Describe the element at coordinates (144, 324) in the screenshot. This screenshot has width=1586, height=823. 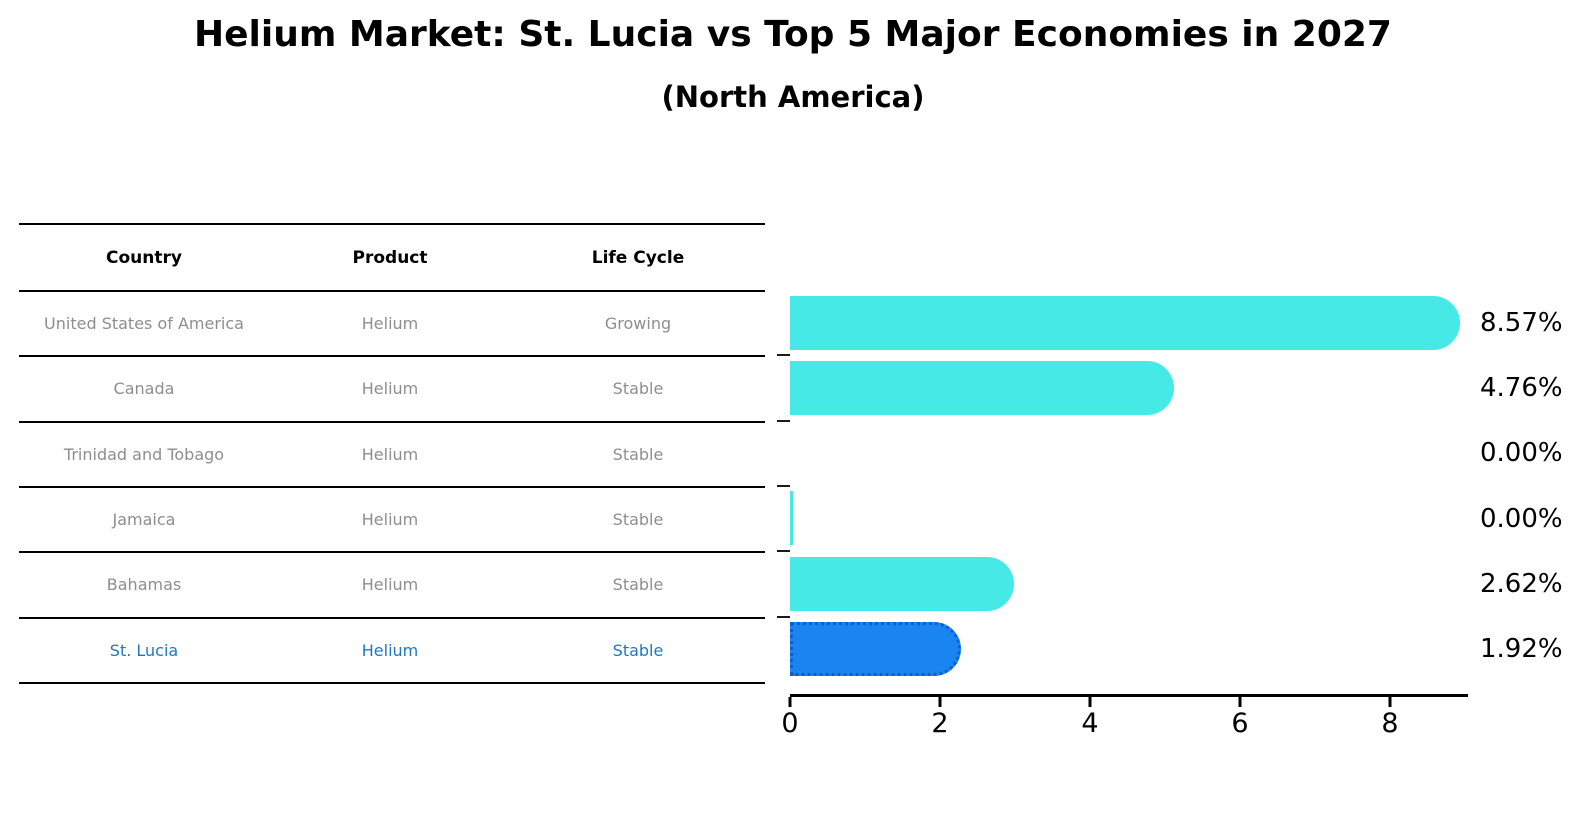
I see `cell-country: United States of America` at that location.